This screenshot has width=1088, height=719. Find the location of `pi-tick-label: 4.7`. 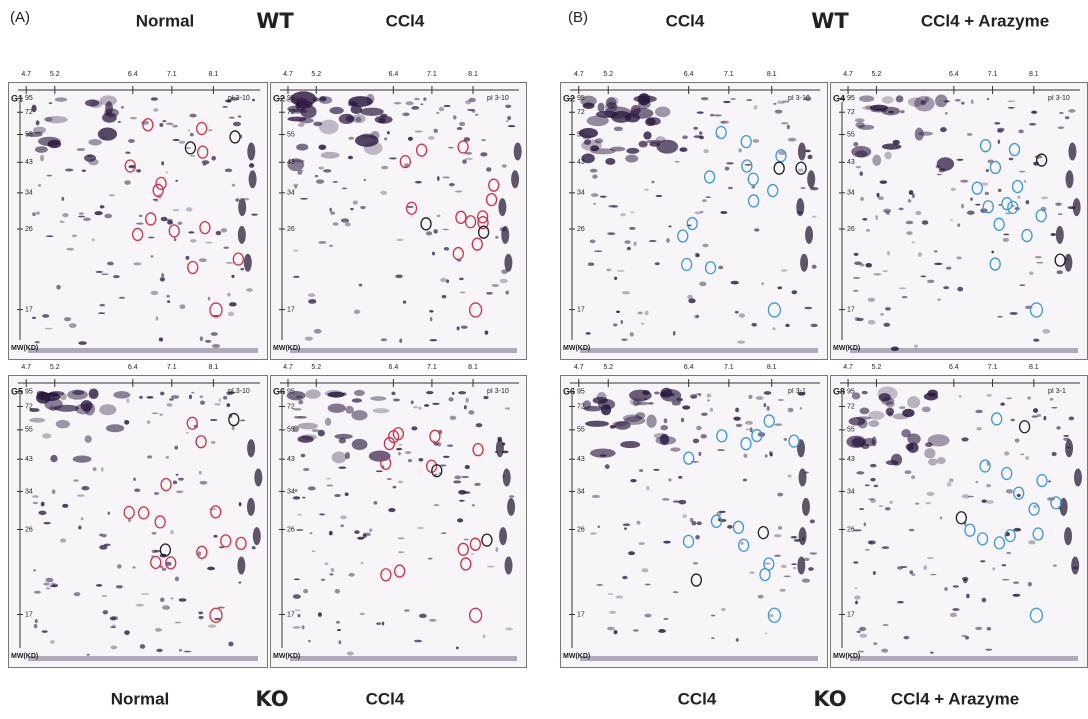

pi-tick-label: 4.7 is located at coordinates (579, 74).